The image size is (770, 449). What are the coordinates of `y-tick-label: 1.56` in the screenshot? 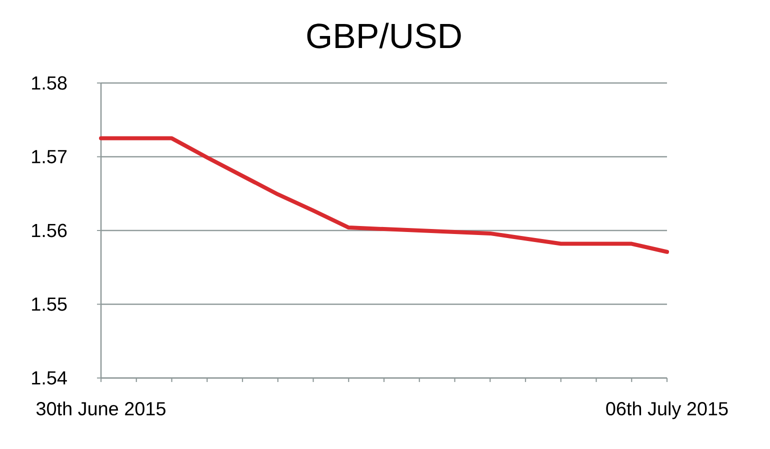 It's located at (49, 231).